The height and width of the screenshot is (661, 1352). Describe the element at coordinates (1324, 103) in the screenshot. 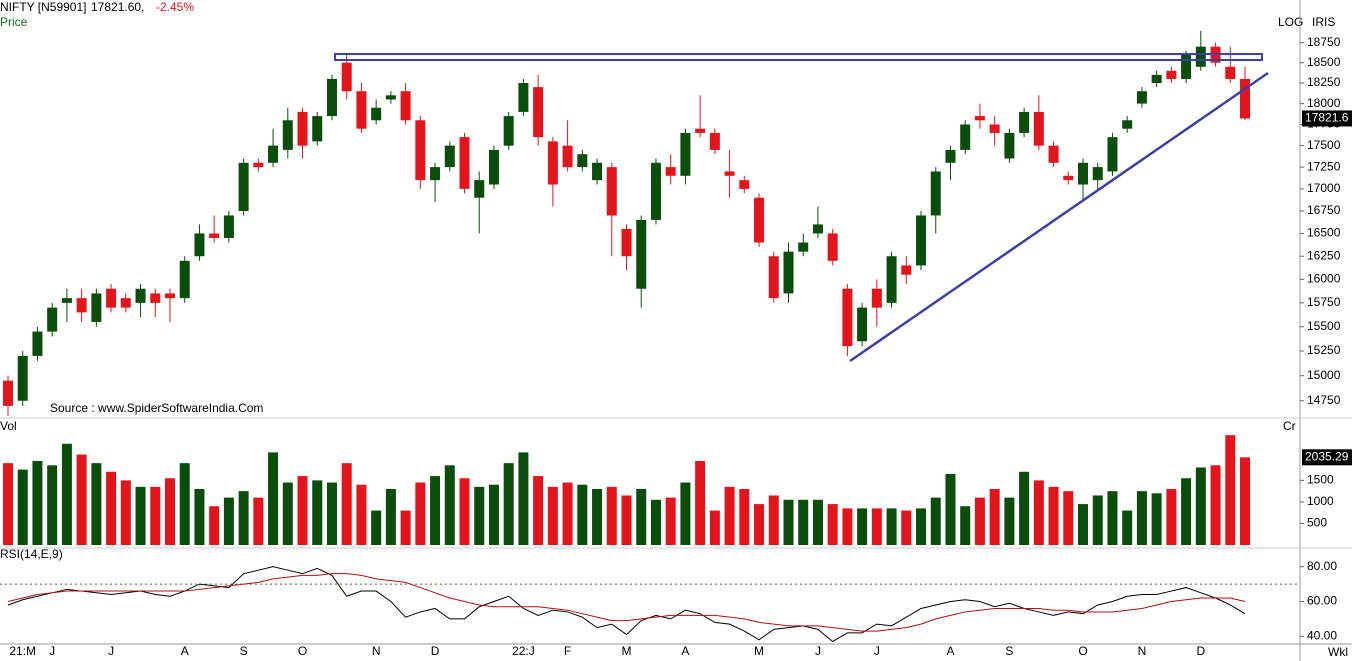

I see `y-tick-label: 18000` at that location.